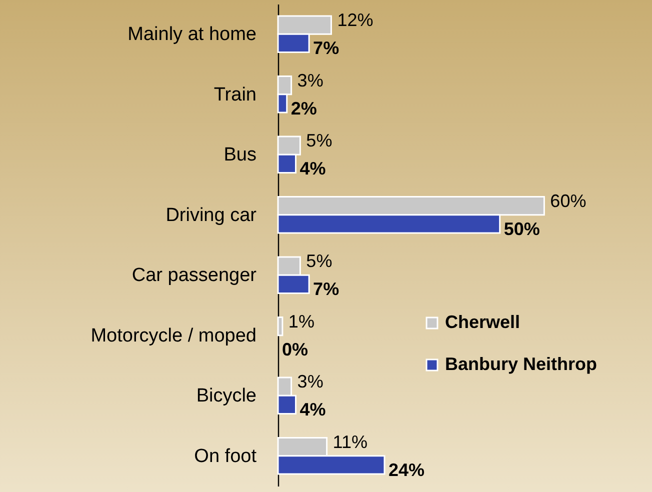  Describe the element at coordinates (280, 326) in the screenshot. I see `bar` at that location.